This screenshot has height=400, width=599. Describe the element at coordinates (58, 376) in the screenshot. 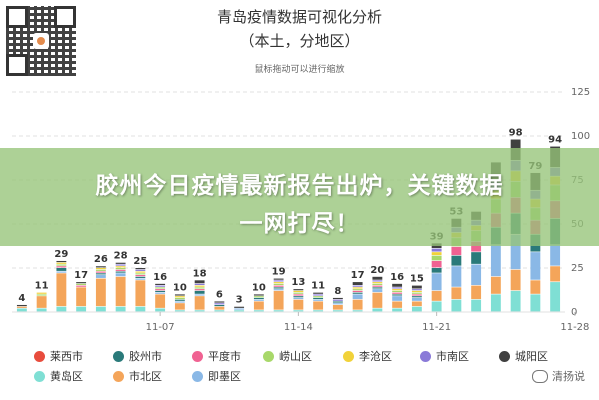

I see `legend-item: 黄岛区` at that location.